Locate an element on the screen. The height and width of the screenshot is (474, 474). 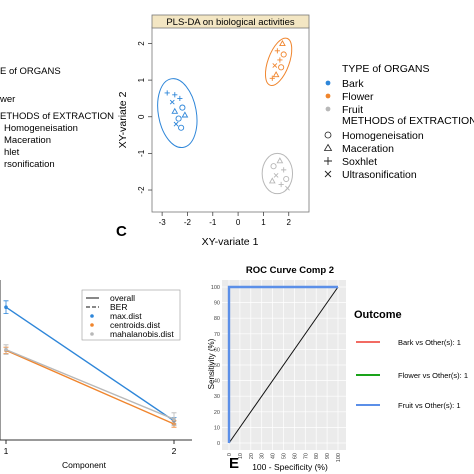
plsda-x-tick-label: -3 is located at coordinates (163, 222).